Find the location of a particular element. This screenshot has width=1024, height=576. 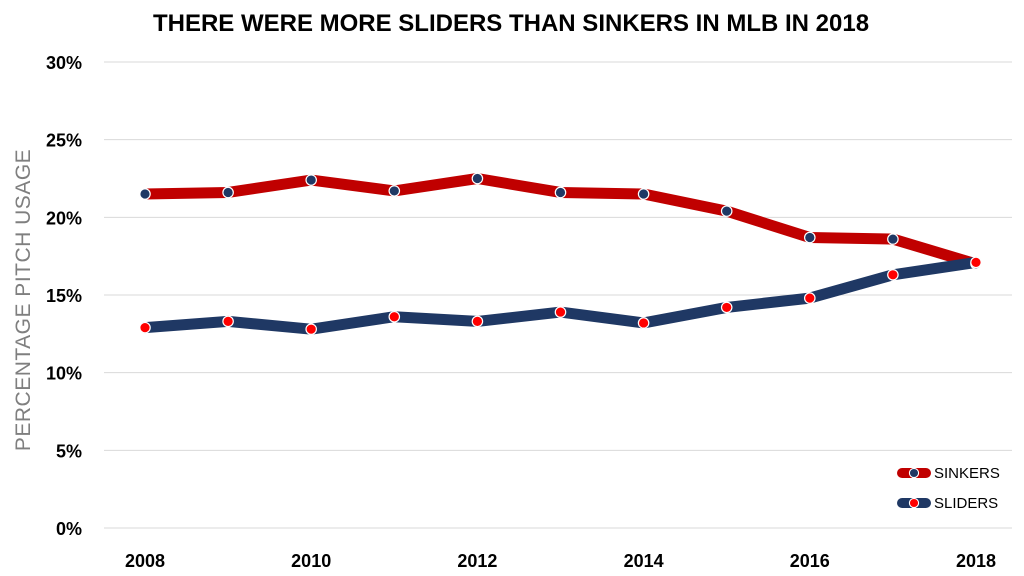

y-axis-ticks: 0% 5% 10% 15% 20% 25% 30% is located at coordinates (64, 296).